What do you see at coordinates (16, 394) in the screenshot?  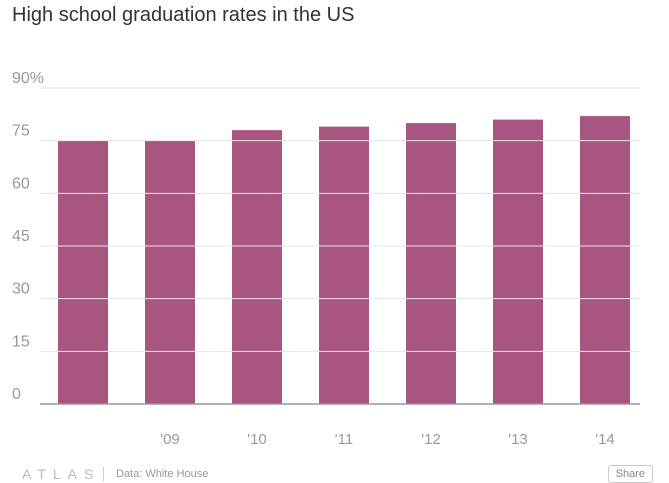 I see `y-tick-label: 0` at bounding box center [16, 394].